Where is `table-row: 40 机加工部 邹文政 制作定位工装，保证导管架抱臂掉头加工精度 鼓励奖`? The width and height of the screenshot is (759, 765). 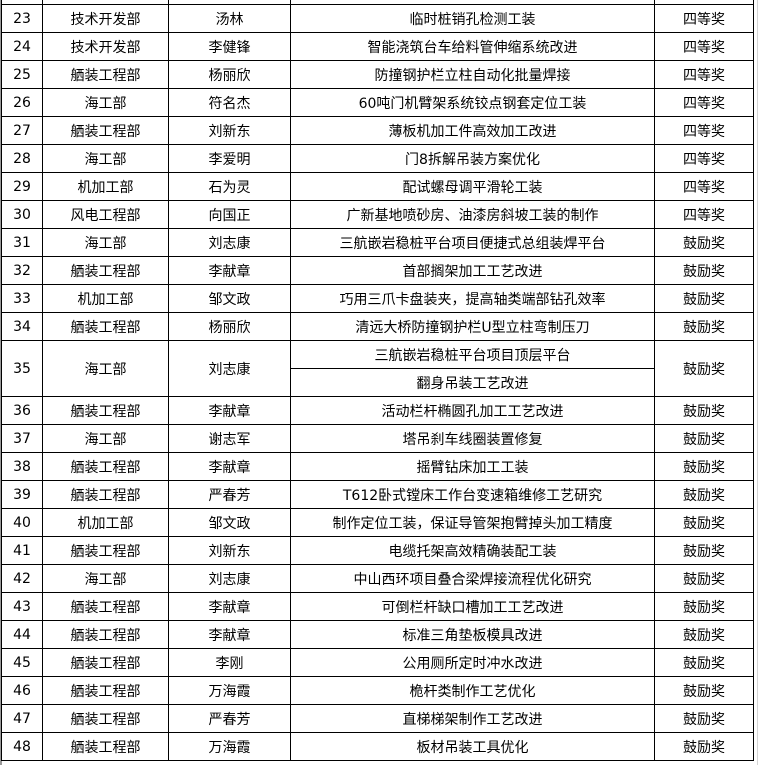
table-row: 40 机加工部 邹文政 制作定位工装，保证导管架抱臂掉头加工精度 鼓励奖 is located at coordinates (377, 522).